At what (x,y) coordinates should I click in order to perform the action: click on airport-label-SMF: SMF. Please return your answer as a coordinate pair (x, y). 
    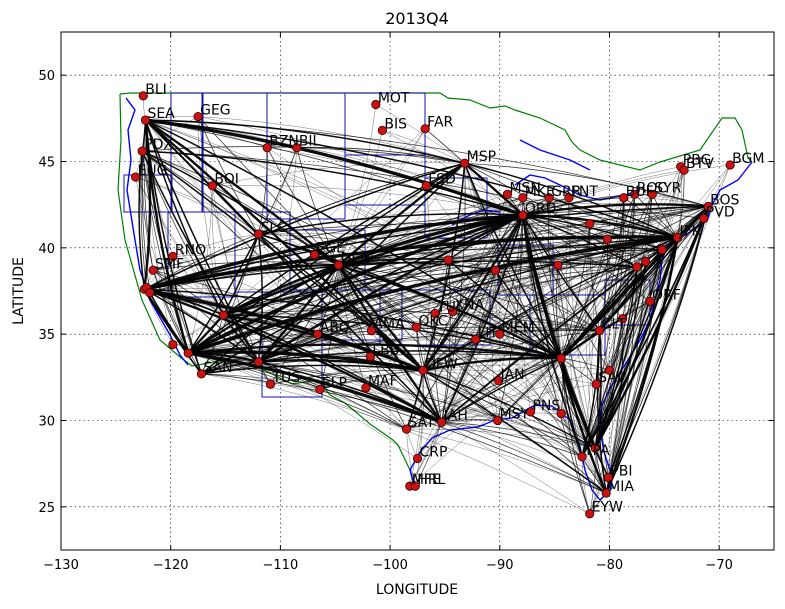
    Looking at the image, I should click on (169, 264).